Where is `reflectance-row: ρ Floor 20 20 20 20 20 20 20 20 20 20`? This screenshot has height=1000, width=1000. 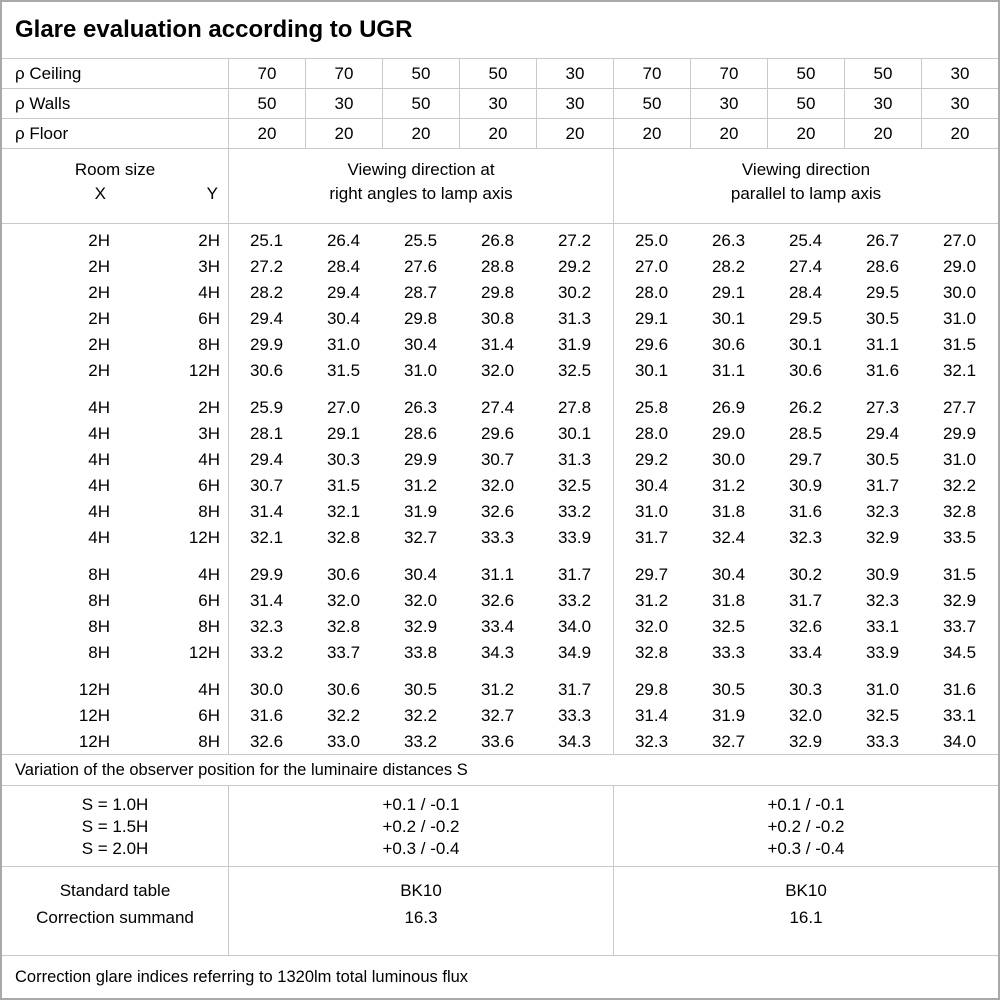 reflectance-row: ρ Floor 20 20 20 20 20 20 20 20 20 20 is located at coordinates (500, 134).